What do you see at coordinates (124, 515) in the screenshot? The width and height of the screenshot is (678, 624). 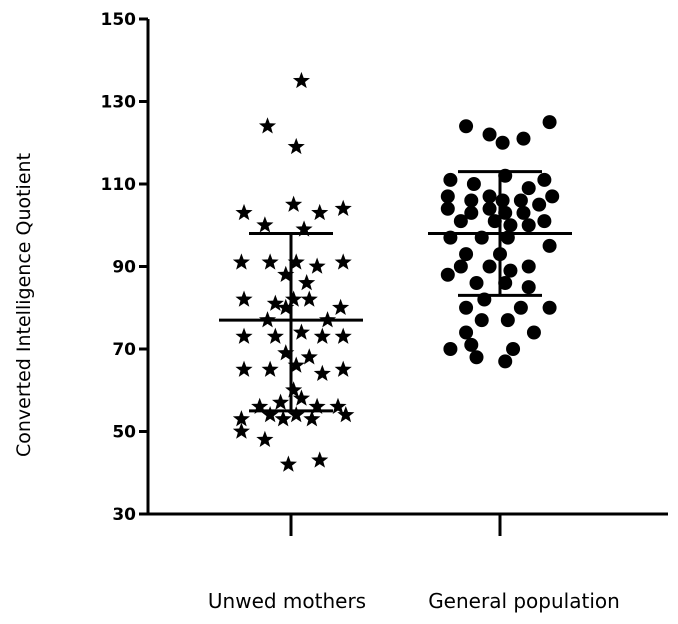 I see `y-tick-label: 30` at bounding box center [124, 515].